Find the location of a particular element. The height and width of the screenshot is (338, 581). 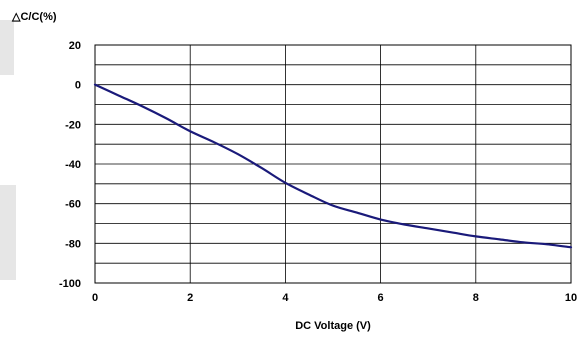

y-tick-labels: 20 0 -20 -40 -60 -80 -100 is located at coordinates (70, 165).